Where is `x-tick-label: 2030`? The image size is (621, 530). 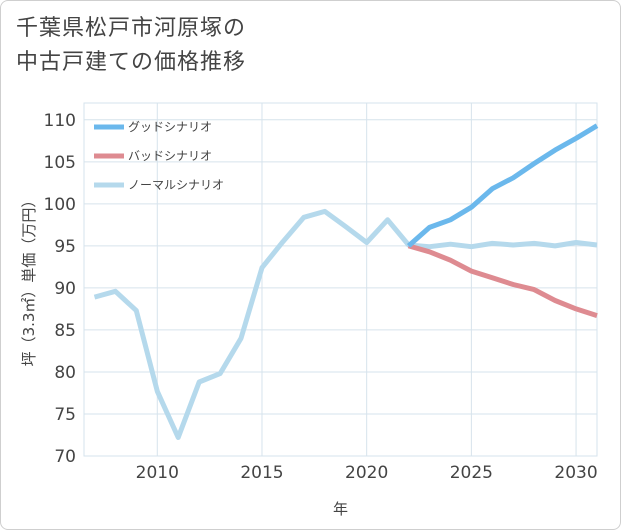 x-tick-label: 2030 is located at coordinates (575, 473).